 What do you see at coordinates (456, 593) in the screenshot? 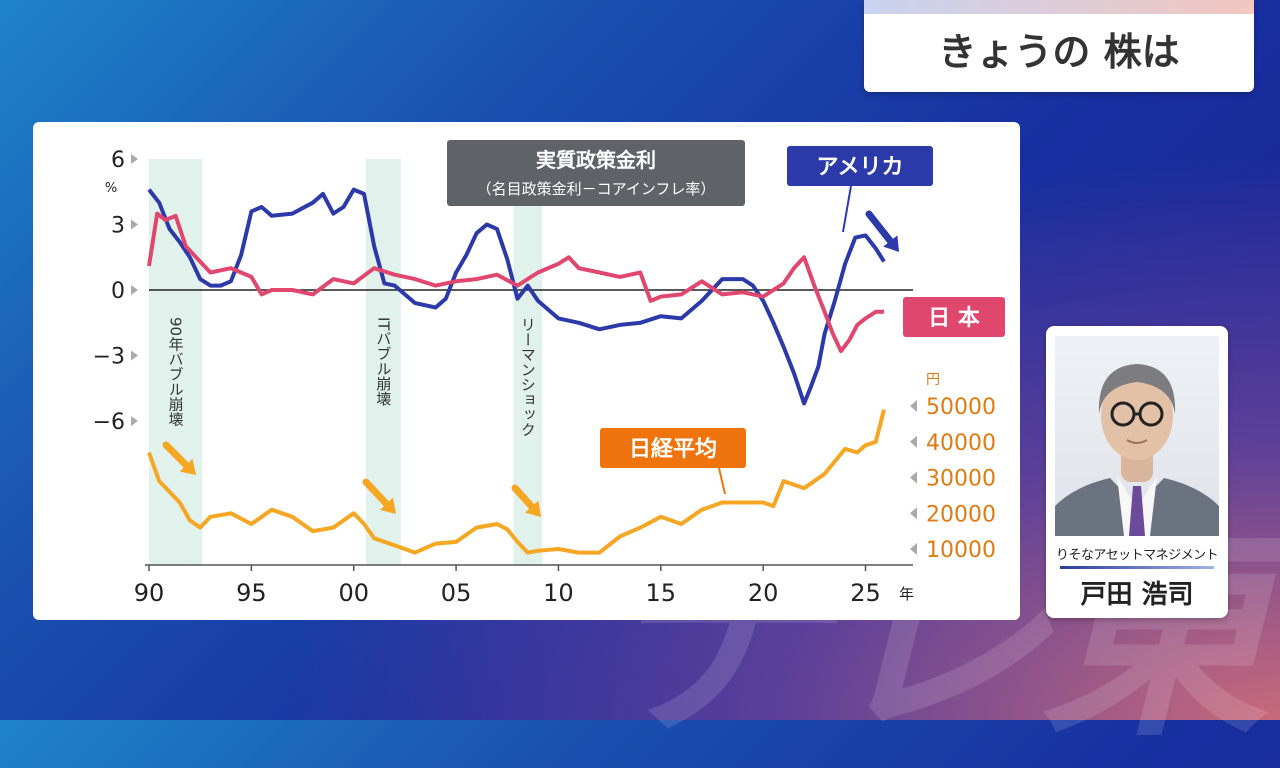
I see `x-axis-tick-label: 05` at bounding box center [456, 593].